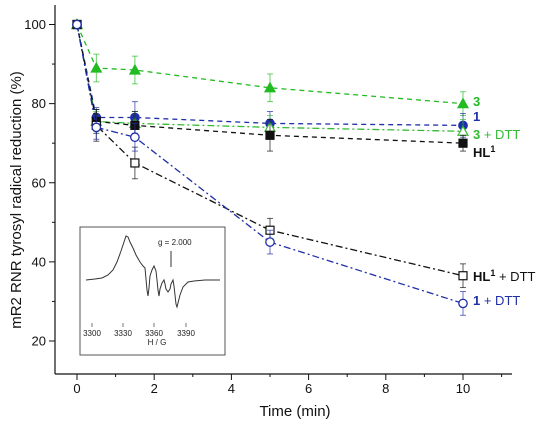 The image size is (550, 423). I want to click on x-tick-label: 8, so click(385, 388).